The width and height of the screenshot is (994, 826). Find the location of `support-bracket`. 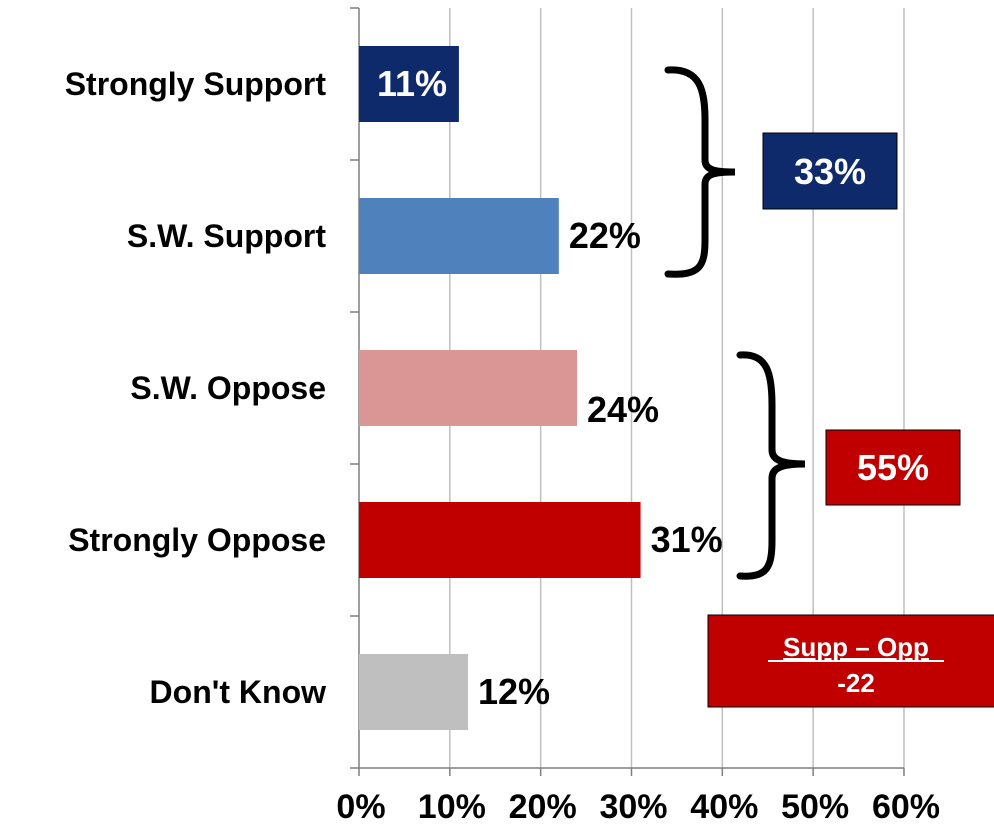

support-bracket is located at coordinates (701, 172).